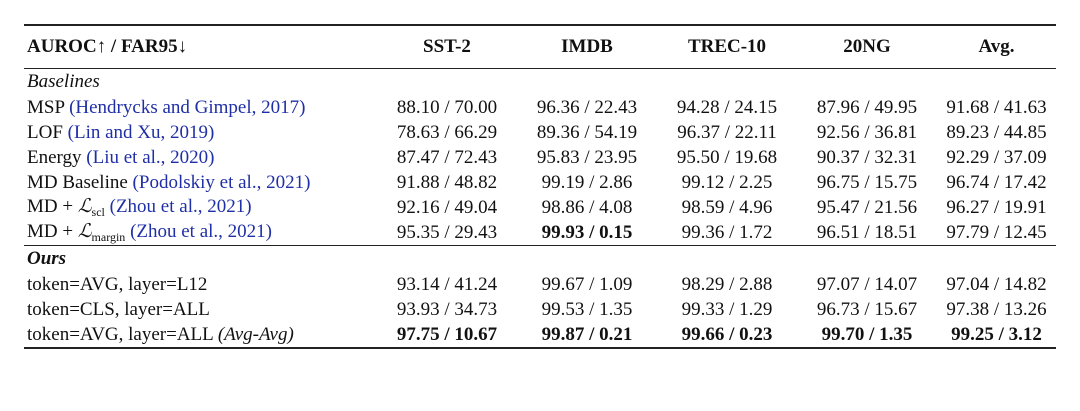 This screenshot has width=1080, height=411. What do you see at coordinates (996, 132) in the screenshot?
I see `value-cell: 89.23 / 44.85` at bounding box center [996, 132].